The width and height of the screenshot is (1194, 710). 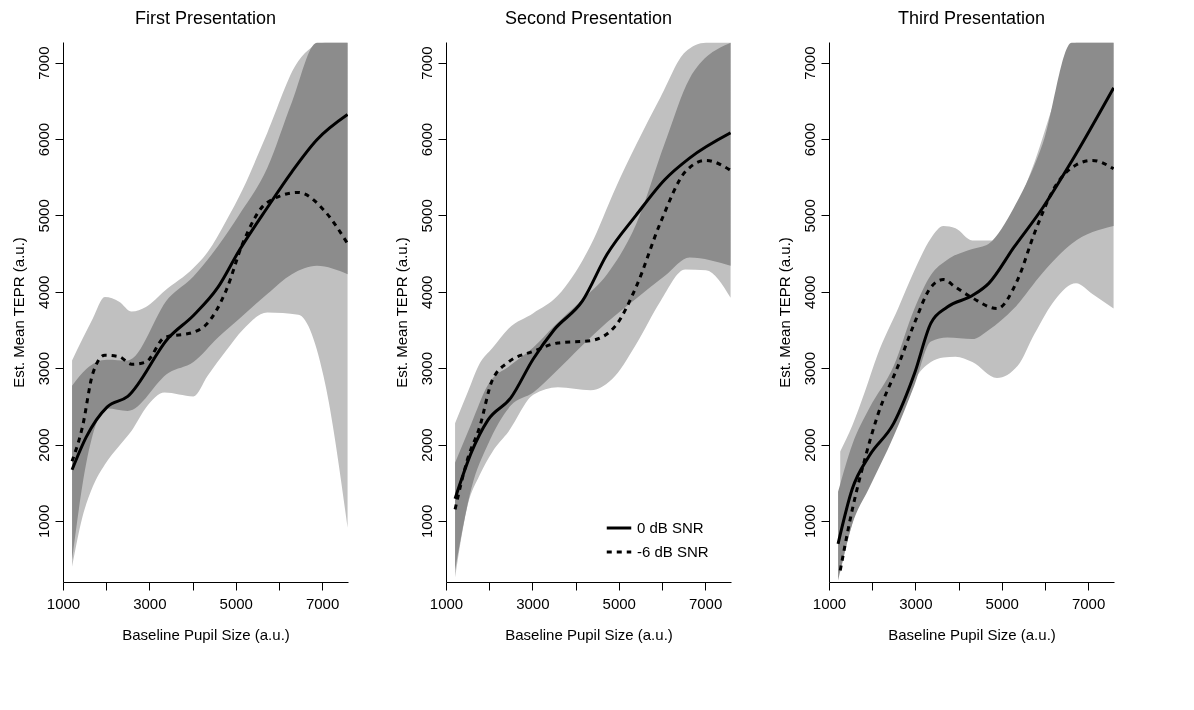 I want to click on line-series, so click(x=209, y=292).